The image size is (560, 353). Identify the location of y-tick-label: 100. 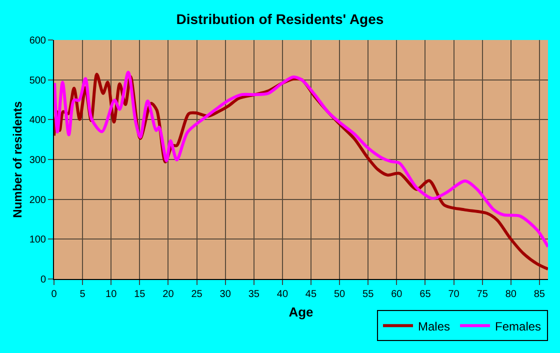
(37, 240).